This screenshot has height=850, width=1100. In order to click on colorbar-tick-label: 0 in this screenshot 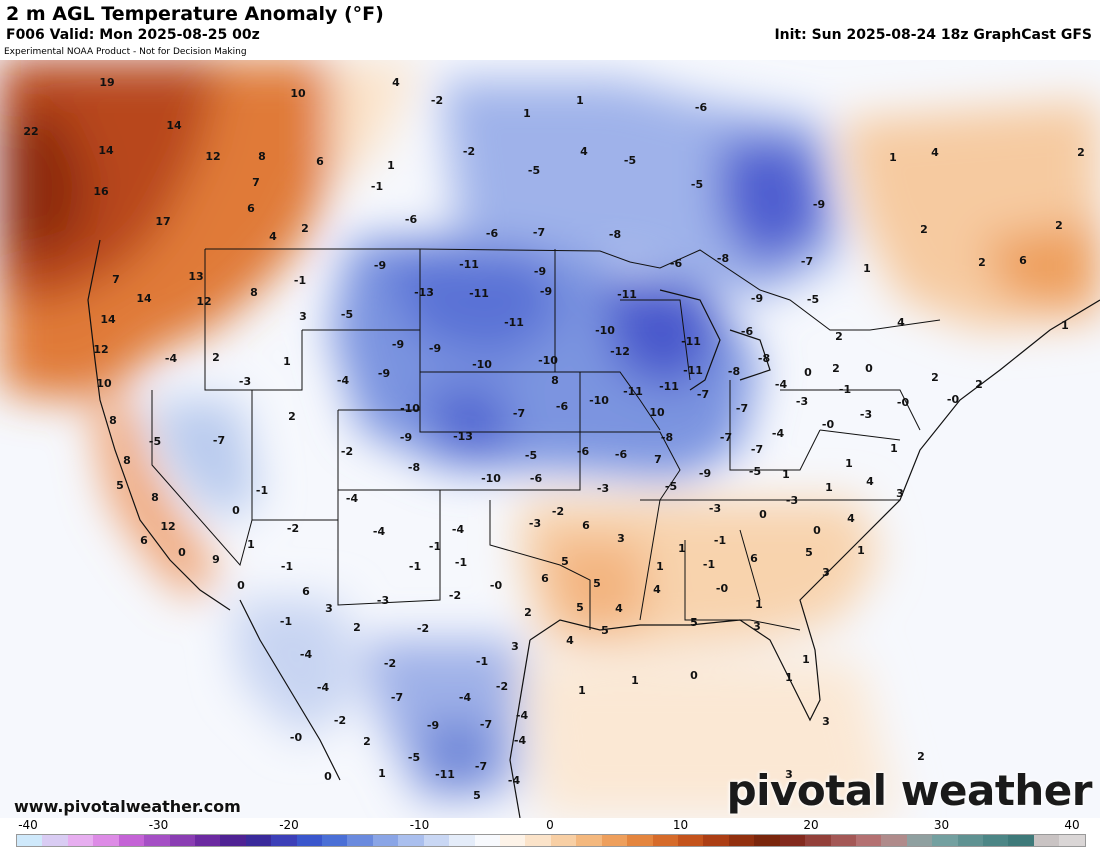, I will do `click(550, 825)`.